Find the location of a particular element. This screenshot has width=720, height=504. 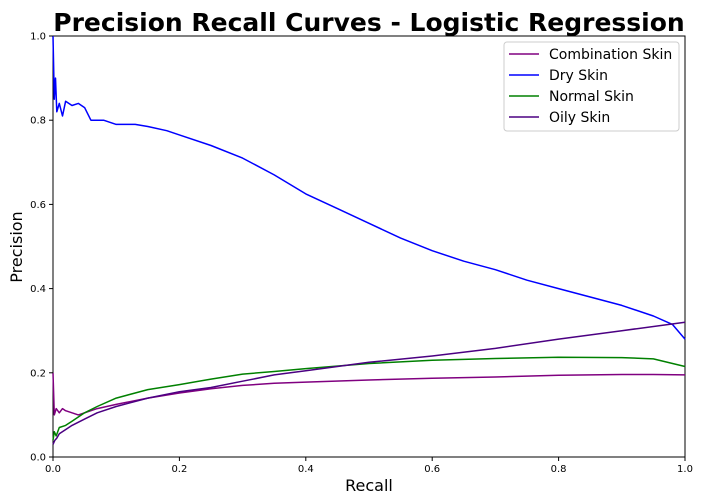

x-tick-label: 0.6 is located at coordinates (432, 469).